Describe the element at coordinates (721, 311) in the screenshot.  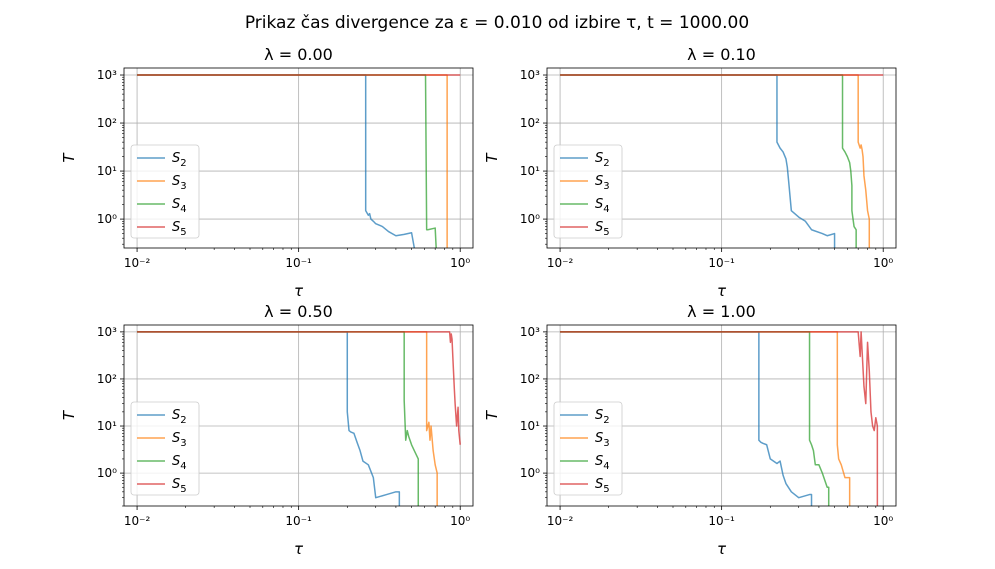
I see `subplot-title: λ = 1.00` at that location.